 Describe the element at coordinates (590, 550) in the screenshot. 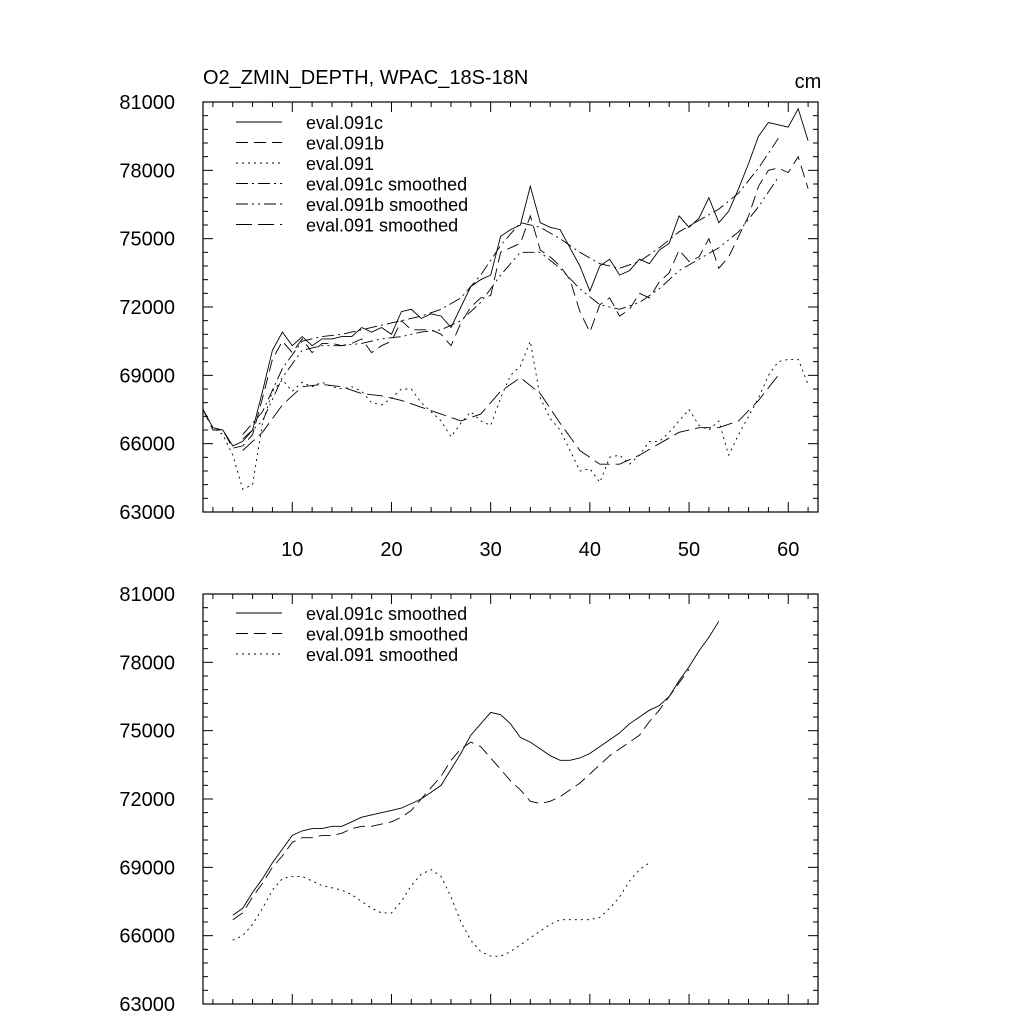

I see `x-tick-label: 40` at that location.